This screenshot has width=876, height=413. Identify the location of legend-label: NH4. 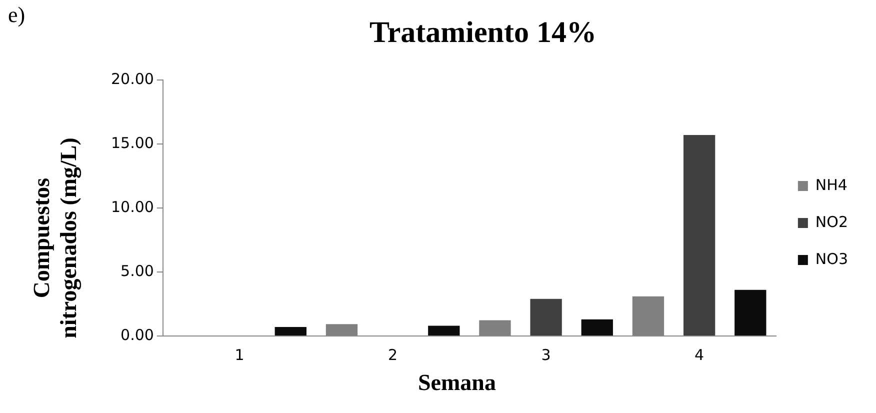
(831, 185).